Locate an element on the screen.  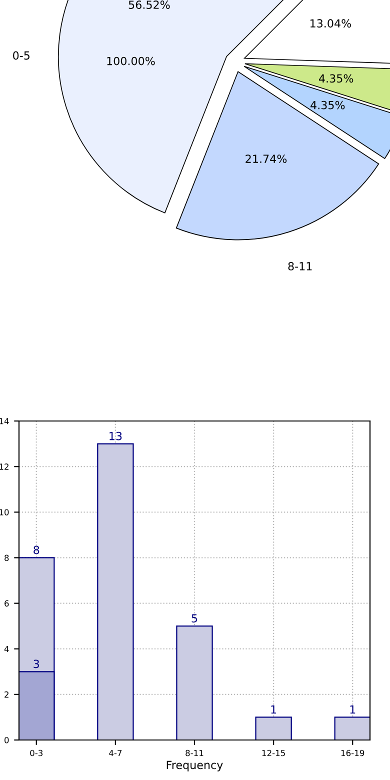
x-tick-label: 4-7 is located at coordinates (115, 753).